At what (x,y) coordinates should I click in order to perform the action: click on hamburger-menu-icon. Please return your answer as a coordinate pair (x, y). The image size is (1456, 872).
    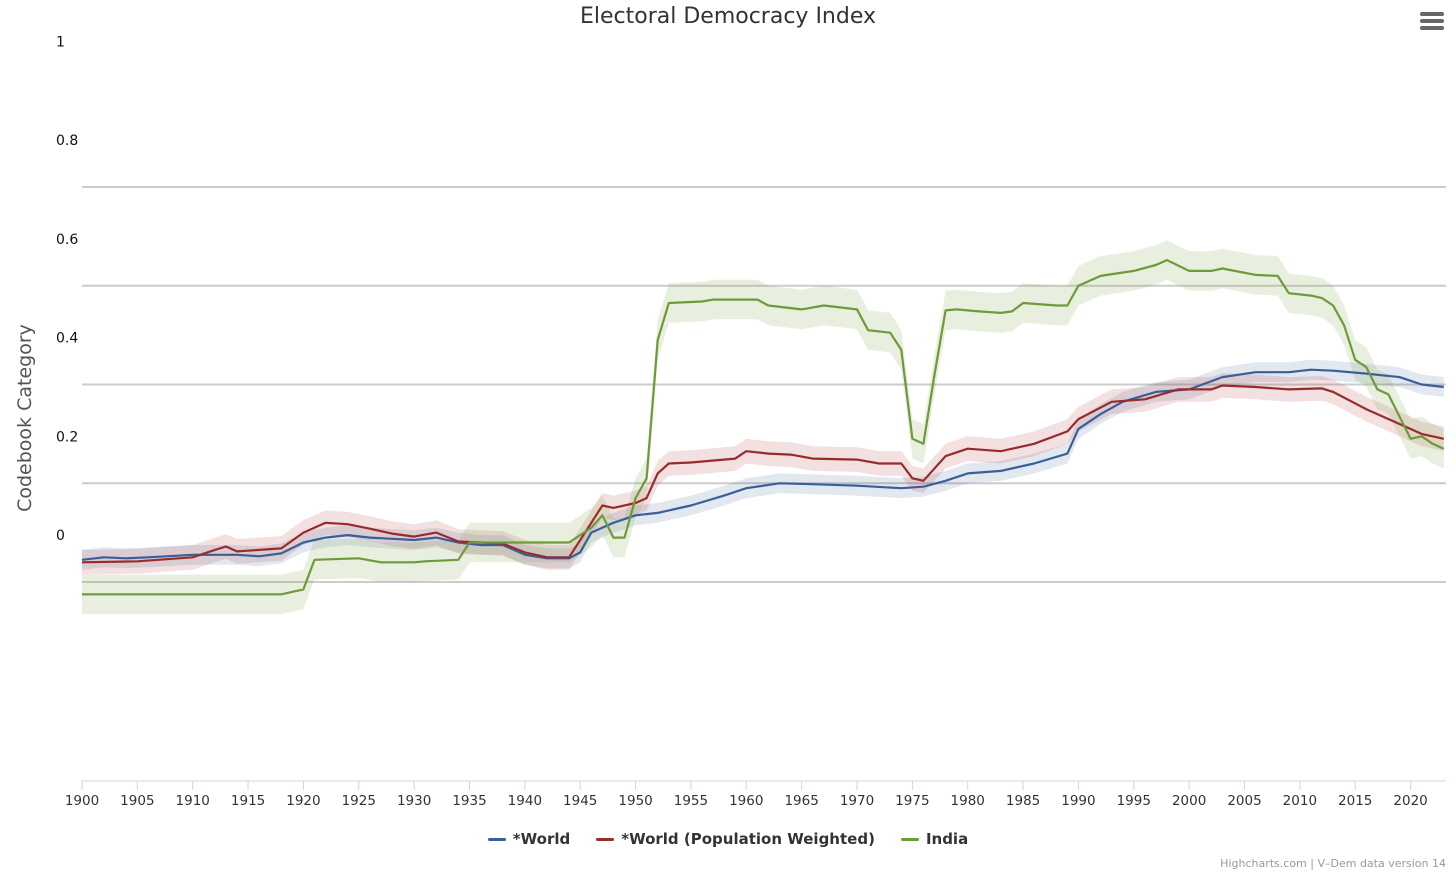
    Looking at the image, I should click on (1432, 23).